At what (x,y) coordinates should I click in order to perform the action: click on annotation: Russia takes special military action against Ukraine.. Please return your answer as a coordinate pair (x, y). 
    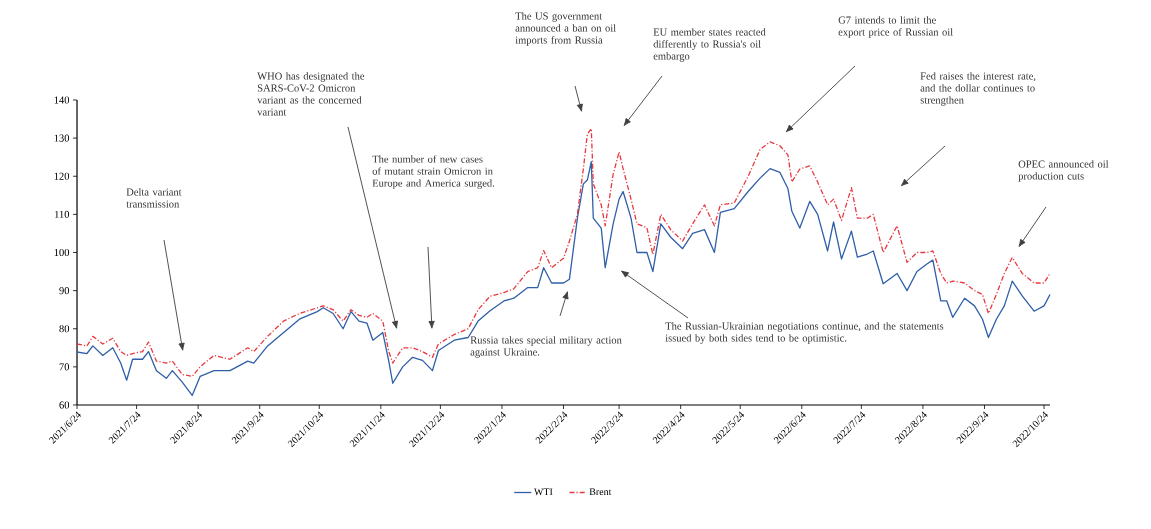
    Looking at the image, I should click on (546, 347).